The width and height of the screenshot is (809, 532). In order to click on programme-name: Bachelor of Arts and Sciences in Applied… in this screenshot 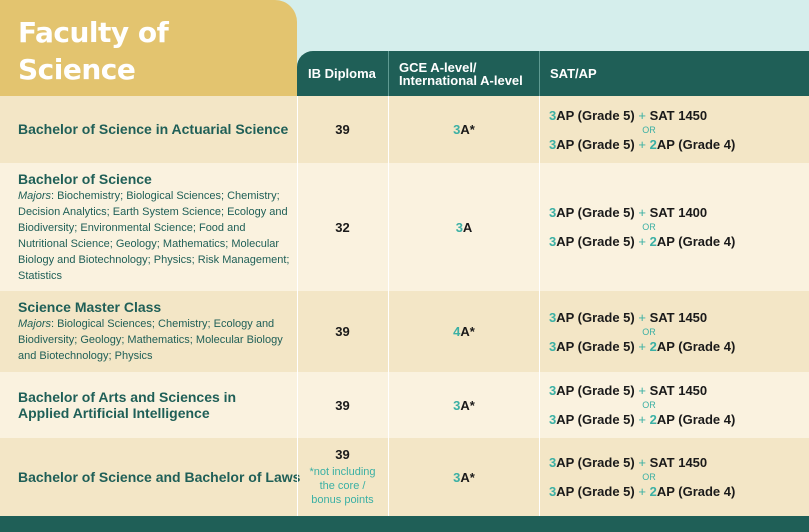, I will do `click(127, 405)`.